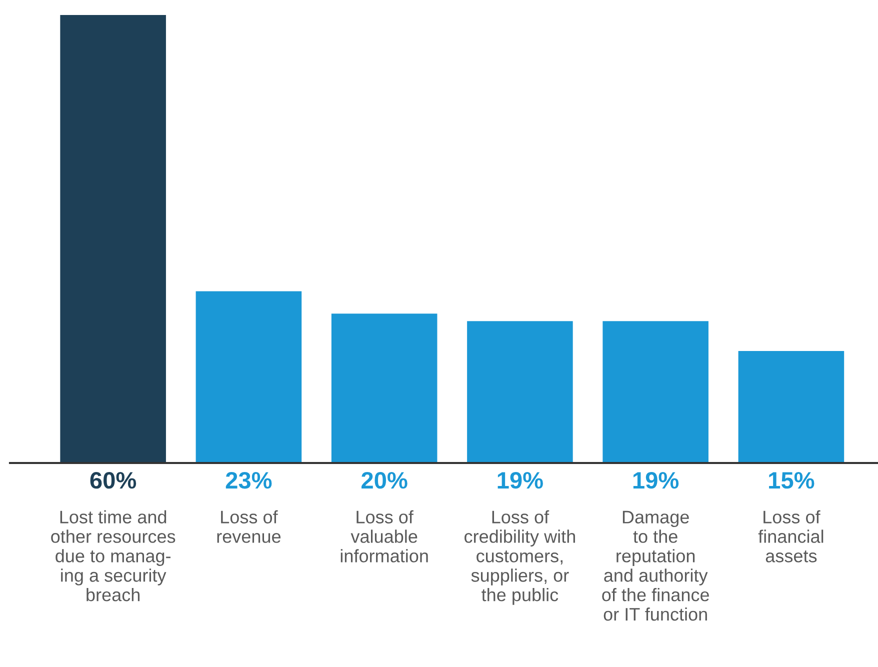  What do you see at coordinates (113, 480) in the screenshot?
I see `data-label: 60%` at bounding box center [113, 480].